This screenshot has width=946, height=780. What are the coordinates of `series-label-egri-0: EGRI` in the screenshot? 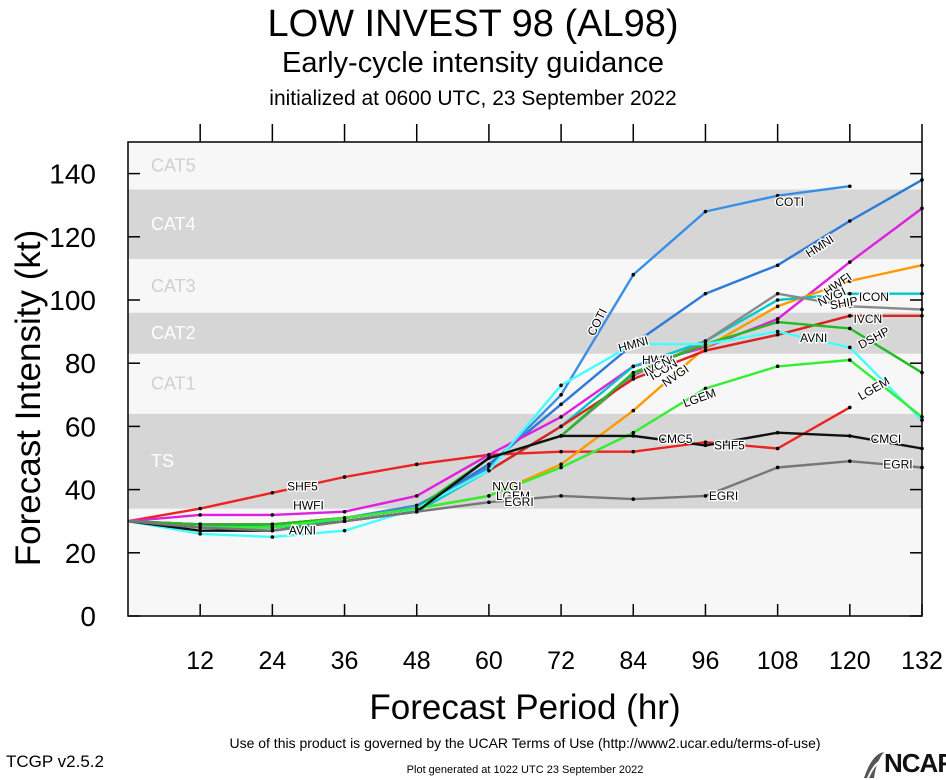 It's located at (518, 502).